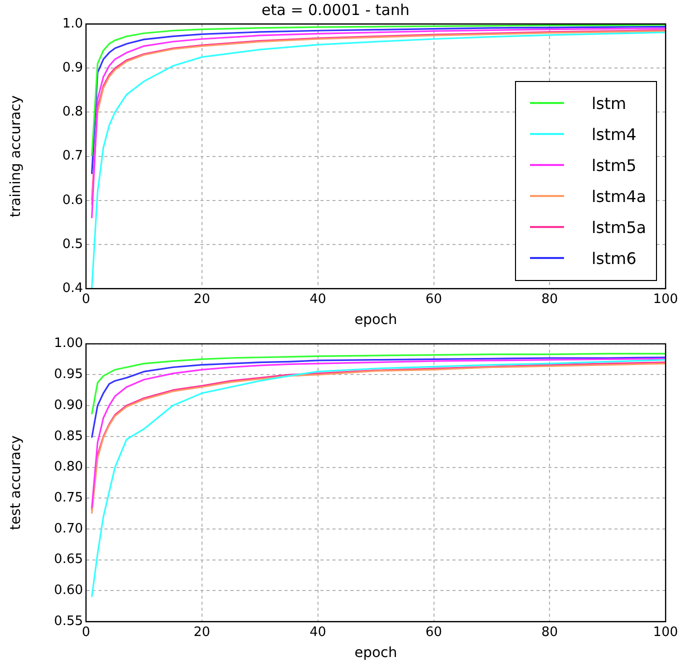  Describe the element at coordinates (614, 258) in the screenshot. I see `legend-label: lstm6` at that location.